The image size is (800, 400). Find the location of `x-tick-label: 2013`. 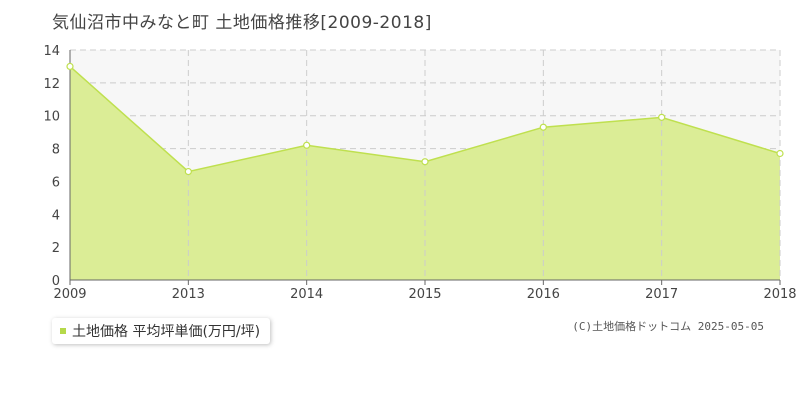

x-tick-label: 2013 is located at coordinates (188, 294).